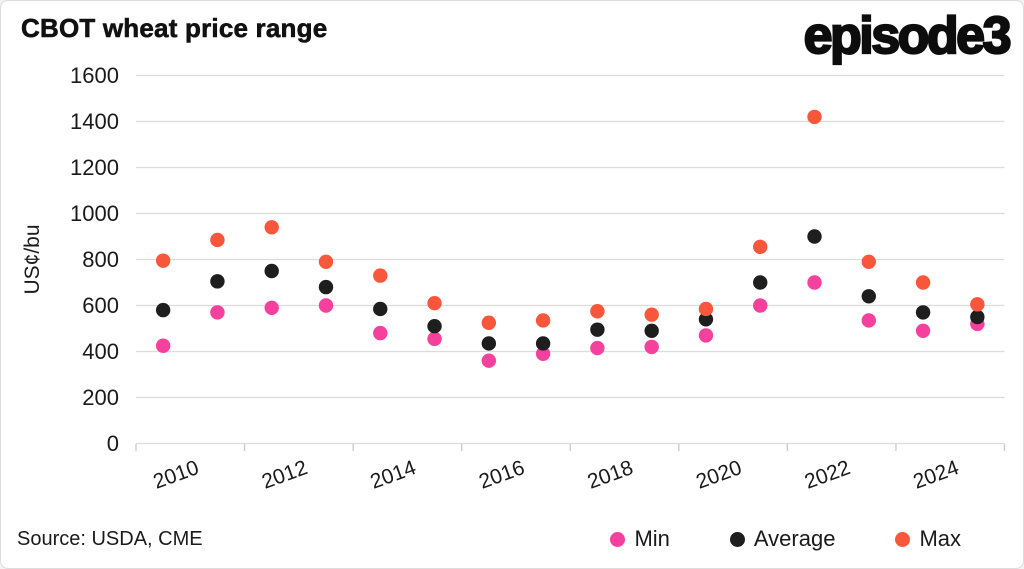  I want to click on data-point-average-2018, so click(597, 329).